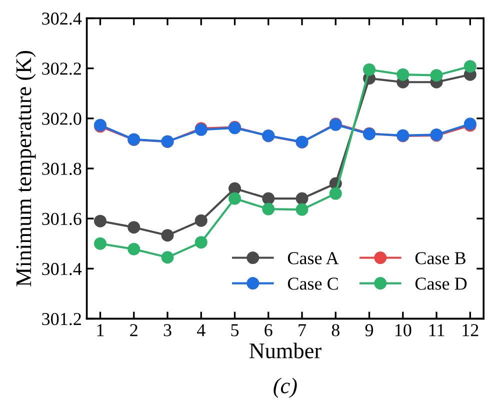 Image resolution: width=496 pixels, height=406 pixels. What do you see at coordinates (436, 330) in the screenshot?
I see `x-tick-label: 11` at bounding box center [436, 330].